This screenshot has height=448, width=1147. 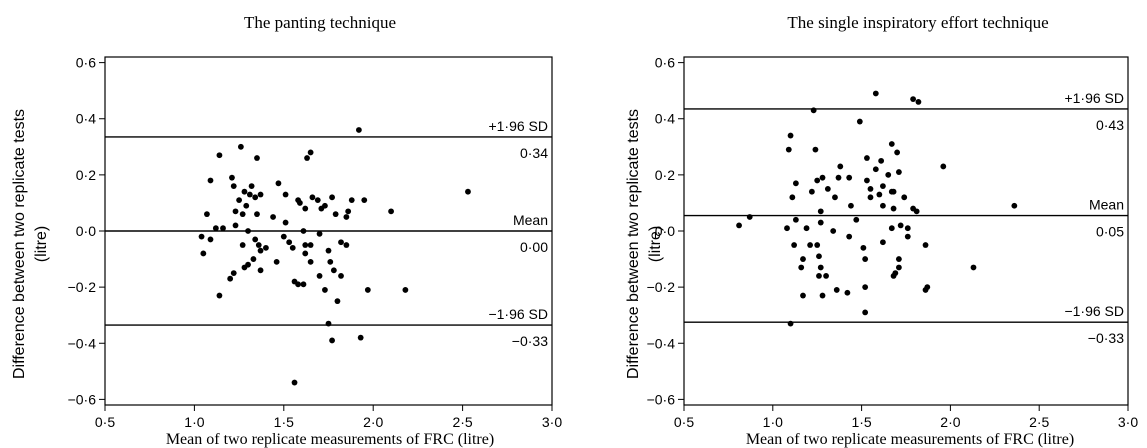 I want to click on chart-title: The single inspiratory effort technique, so click(x=917, y=22).